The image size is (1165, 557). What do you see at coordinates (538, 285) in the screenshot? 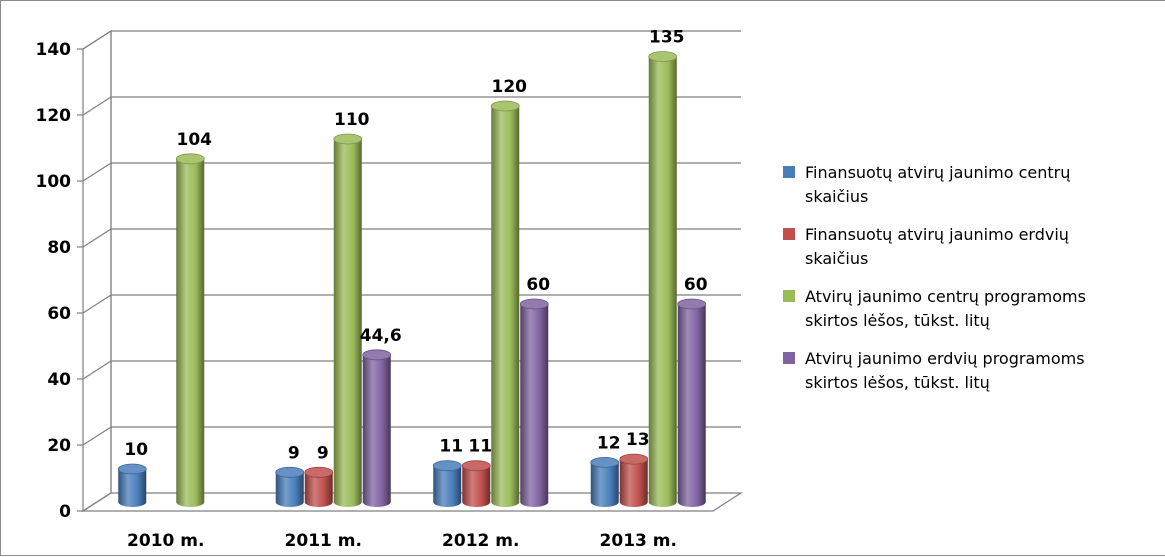
I see `data-label-s4-3: 60` at bounding box center [538, 285].